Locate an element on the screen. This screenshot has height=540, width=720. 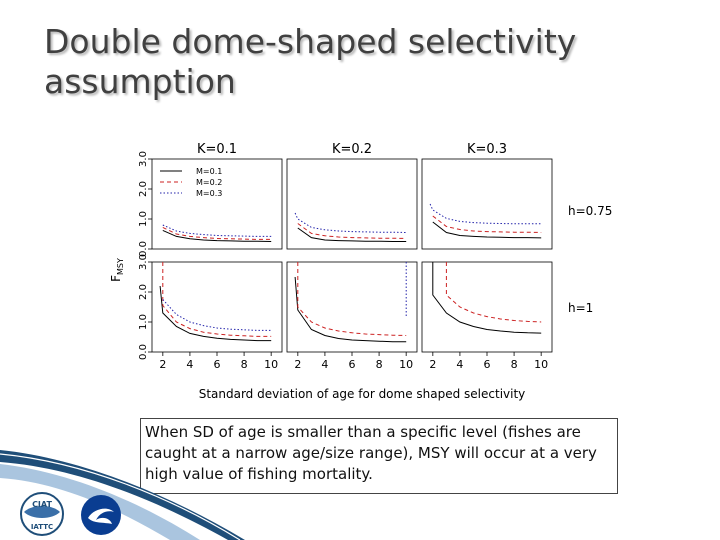
panel-column-label: K=0.1 is located at coordinates (217, 149).